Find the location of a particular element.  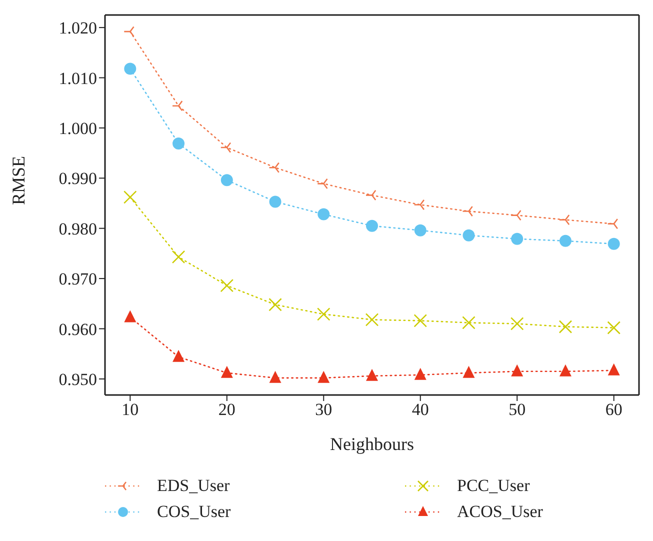

x-tick-label: 60 is located at coordinates (613, 410).